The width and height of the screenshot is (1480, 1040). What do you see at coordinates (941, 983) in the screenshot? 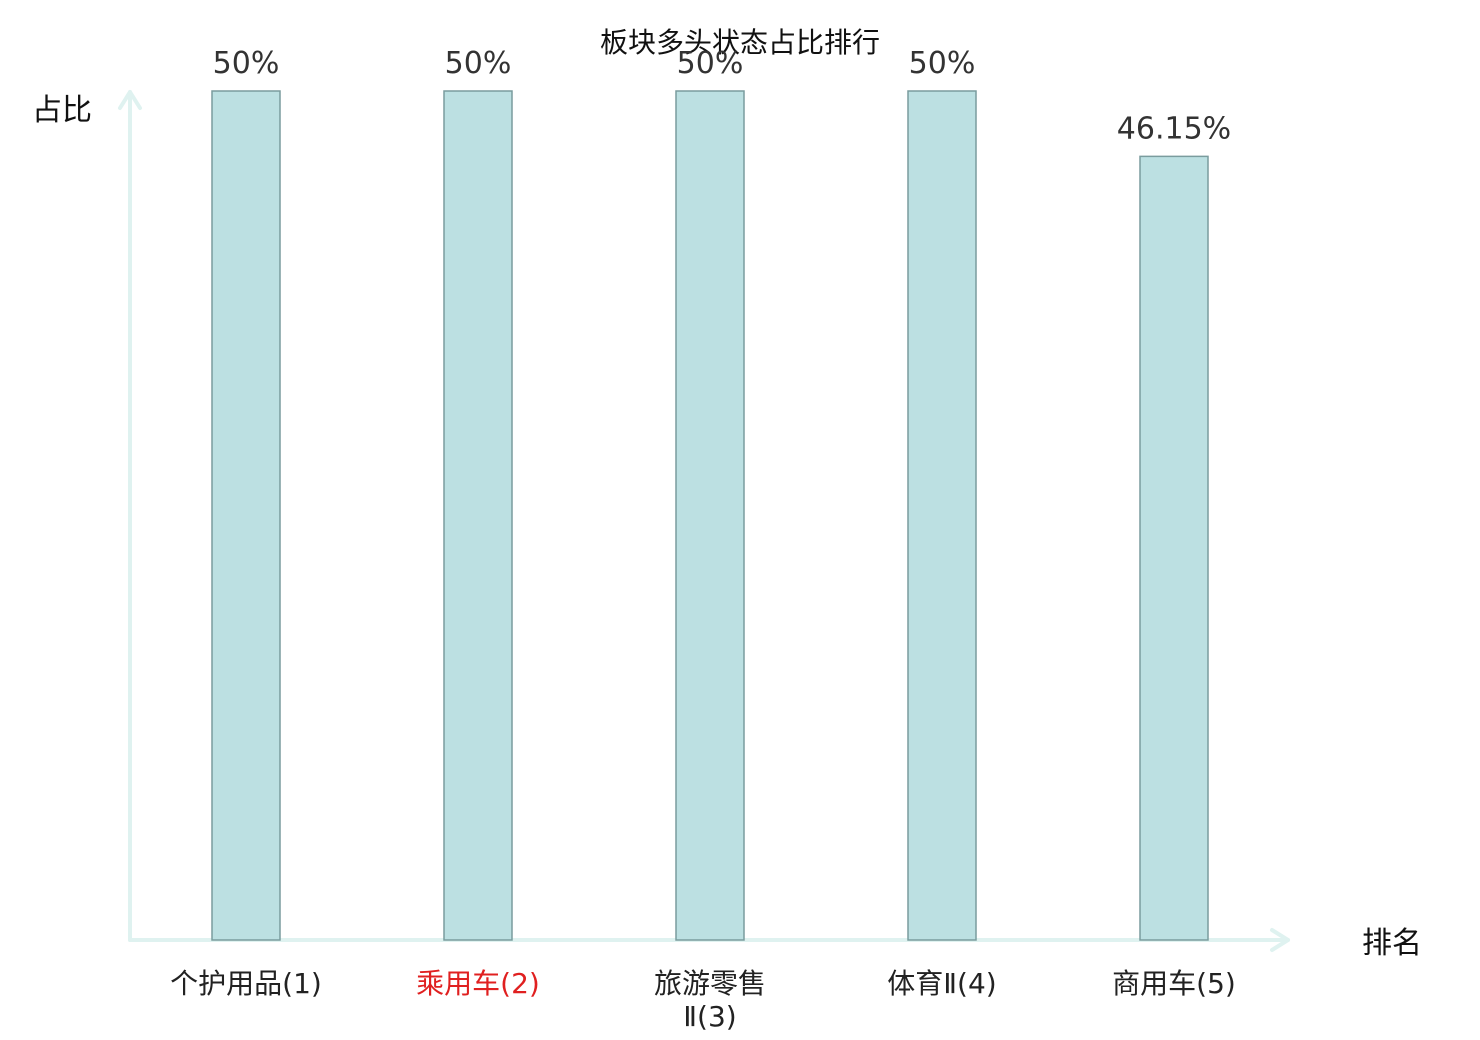
I see `category-label-4: 体育Ⅱ(4)` at bounding box center [941, 983].